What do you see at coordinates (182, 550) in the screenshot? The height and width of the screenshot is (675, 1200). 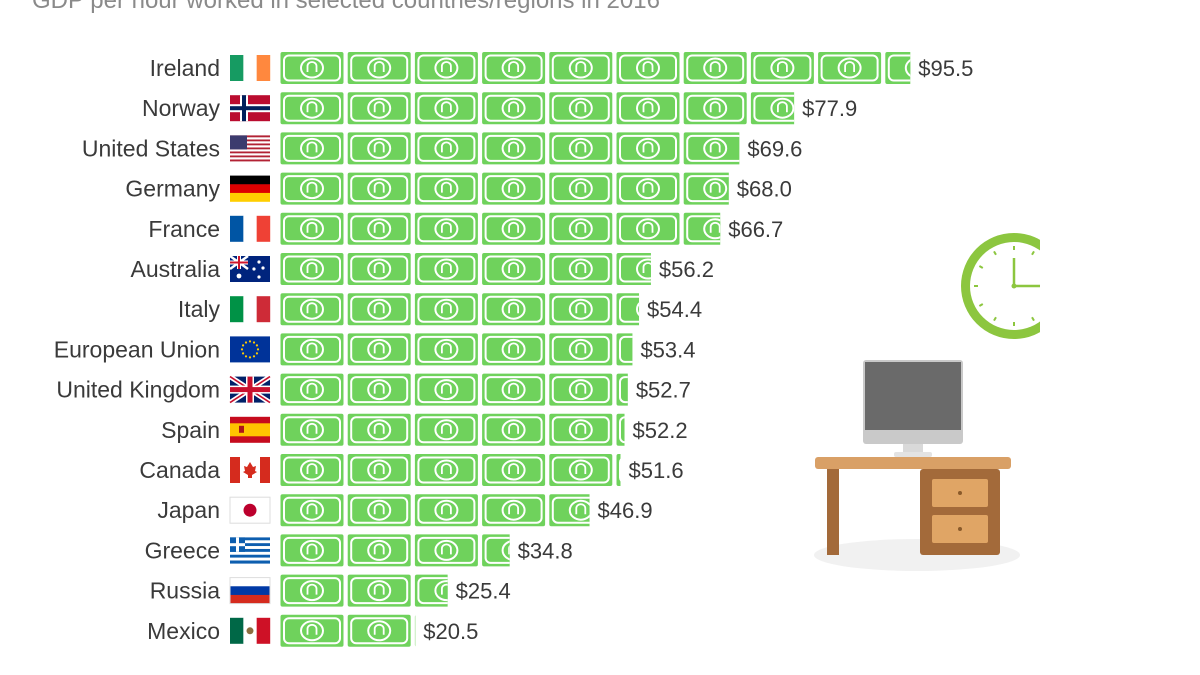 I see `category-label: Greece` at bounding box center [182, 550].